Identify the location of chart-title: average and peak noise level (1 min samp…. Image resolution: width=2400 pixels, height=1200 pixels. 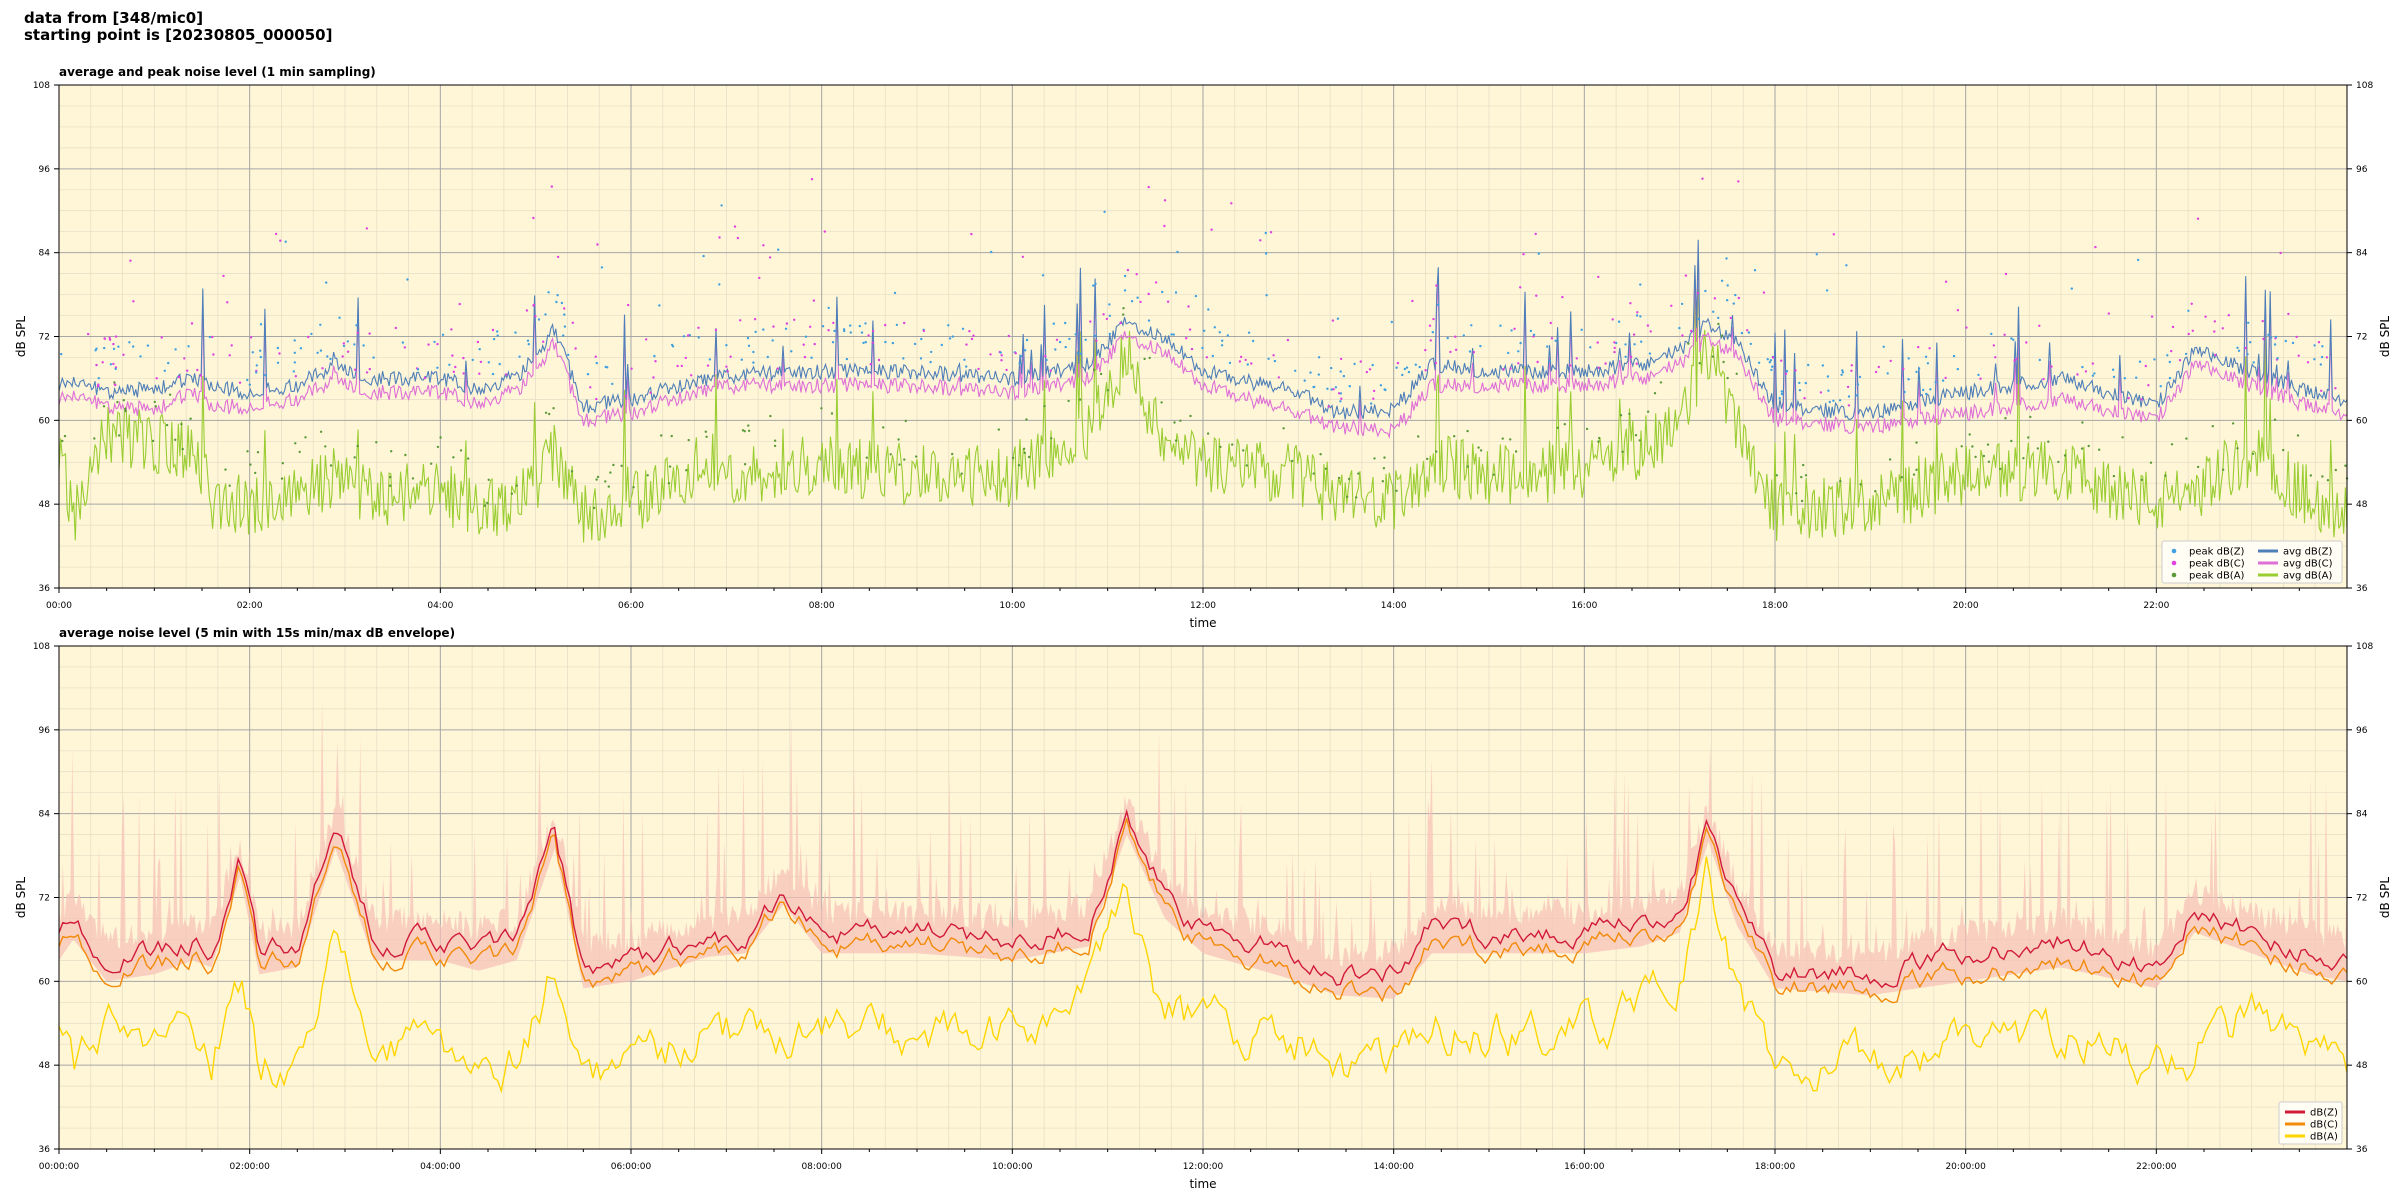
(217, 72).